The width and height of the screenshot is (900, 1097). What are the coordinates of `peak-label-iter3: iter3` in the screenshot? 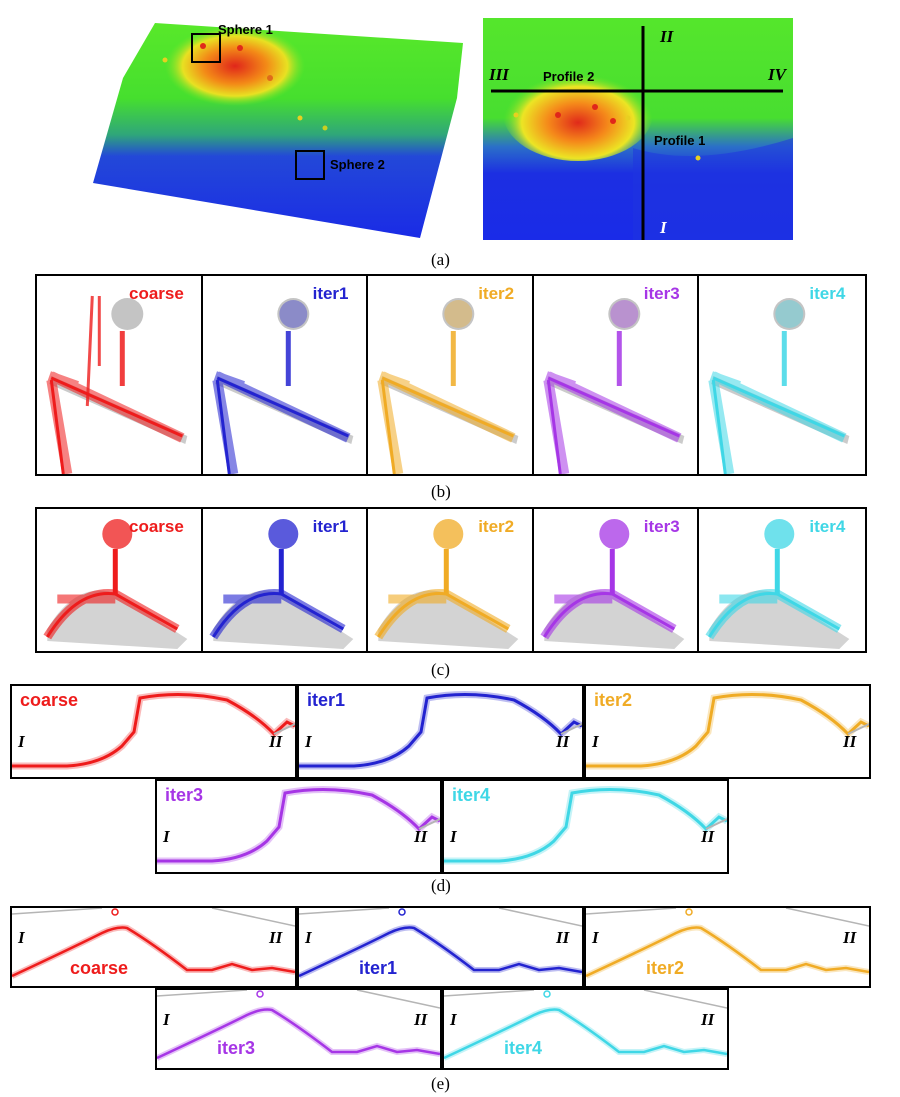 It's located at (236, 1048).